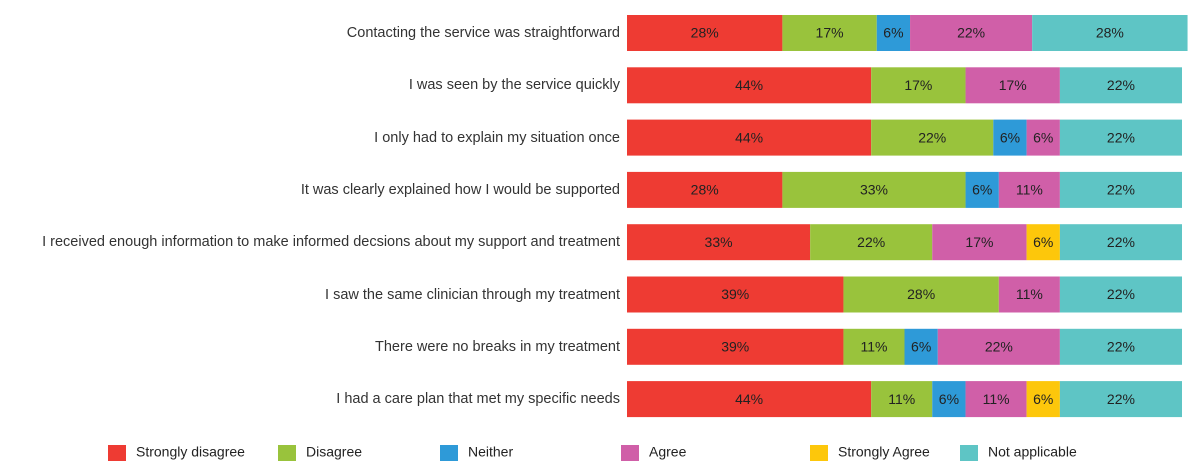 This screenshot has height=463, width=1192. Describe the element at coordinates (334, 452) in the screenshot. I see `legend-label: Disagree` at that location.